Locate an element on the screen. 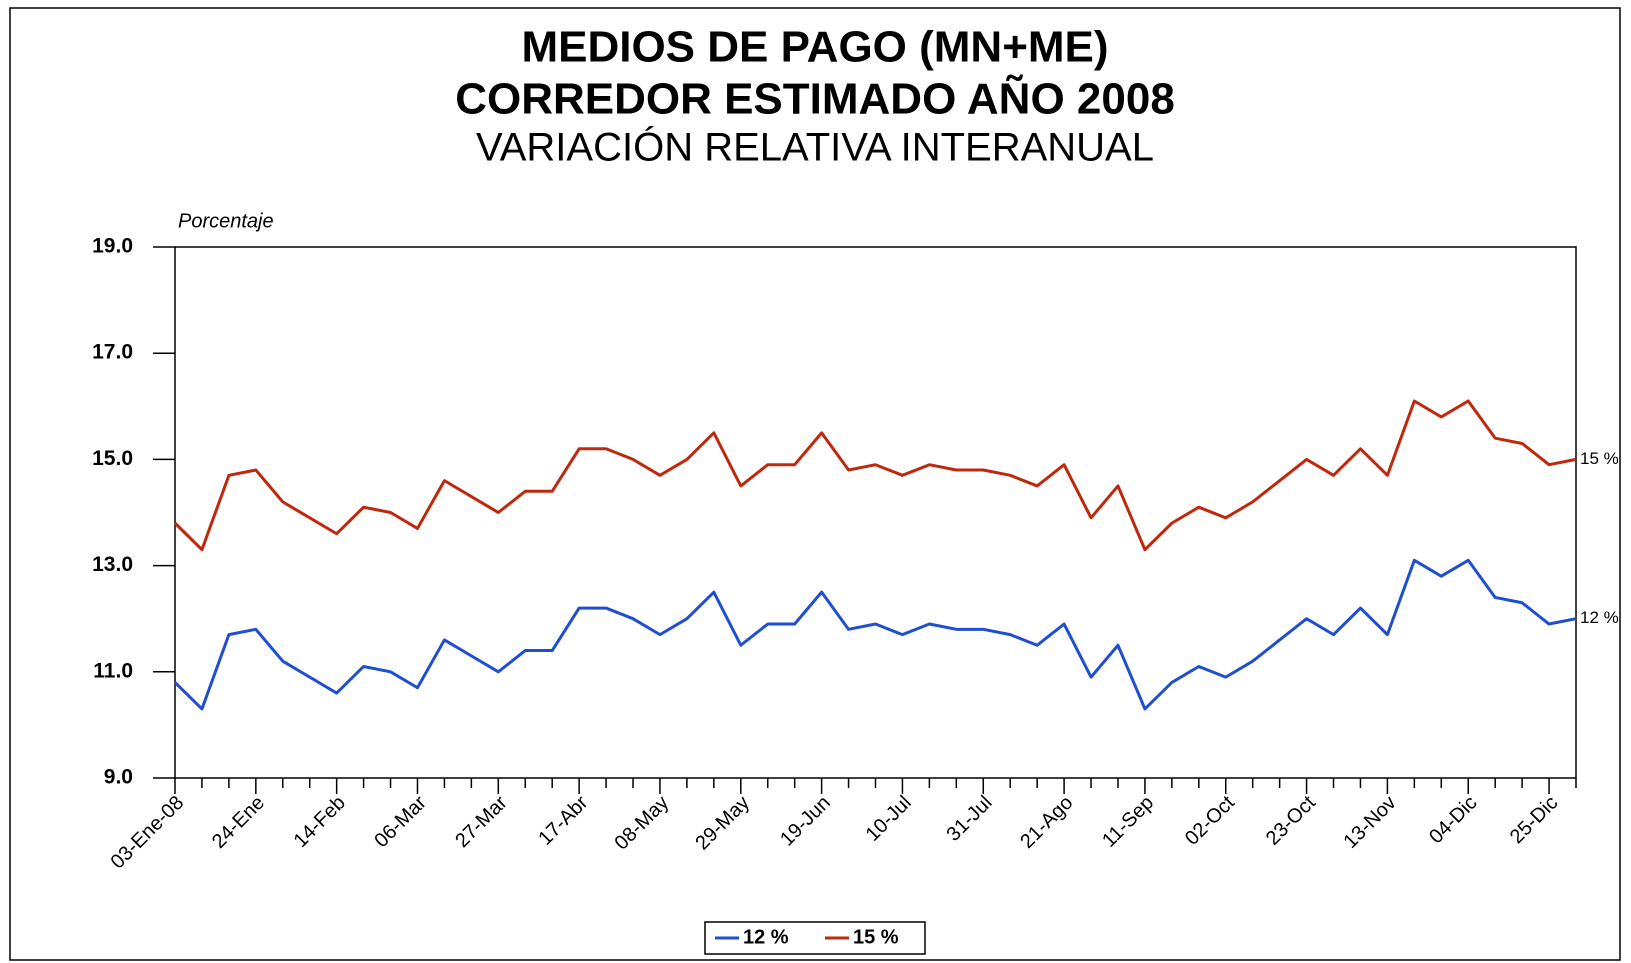 Image resolution: width=1631 pixels, height=963 pixels. chart-subtitle: CORREDOR ESTIMADO AÑO 2008 is located at coordinates (815, 99).